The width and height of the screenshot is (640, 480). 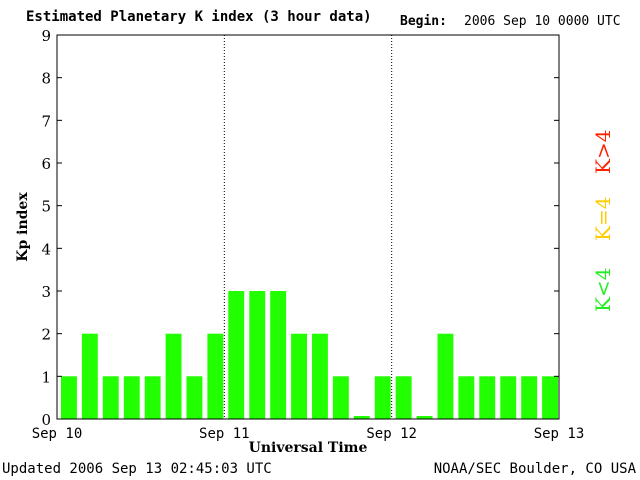 What do you see at coordinates (46, 420) in the screenshot?
I see `y-tick-label: 0` at bounding box center [46, 420].